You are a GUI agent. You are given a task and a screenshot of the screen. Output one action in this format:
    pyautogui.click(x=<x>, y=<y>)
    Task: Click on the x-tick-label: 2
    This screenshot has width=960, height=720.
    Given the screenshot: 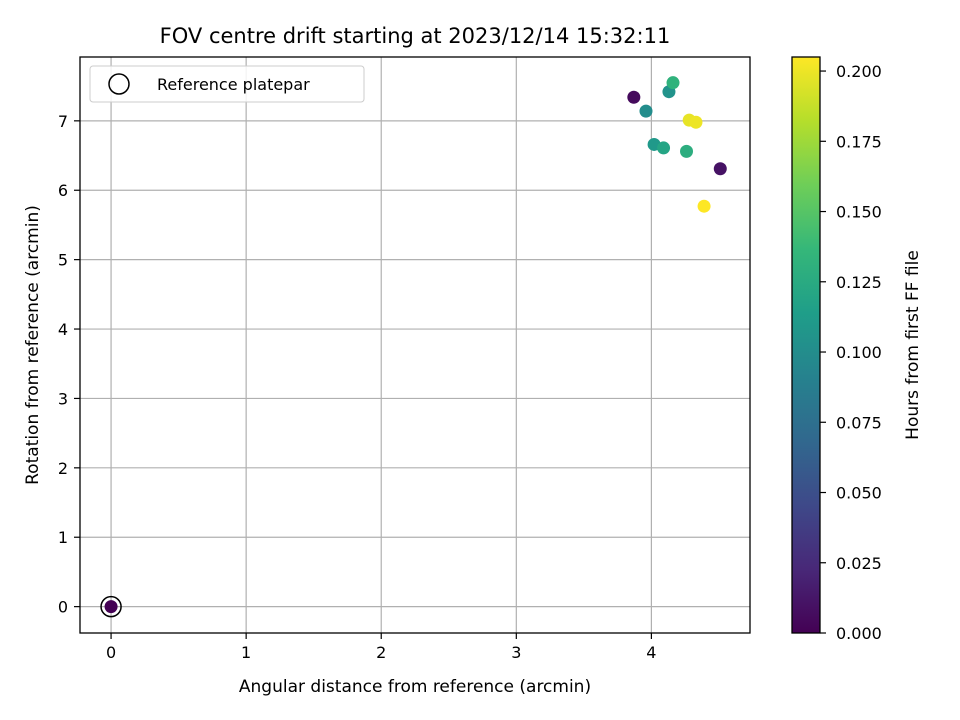 What is the action you would take?
    pyautogui.click(x=381, y=652)
    